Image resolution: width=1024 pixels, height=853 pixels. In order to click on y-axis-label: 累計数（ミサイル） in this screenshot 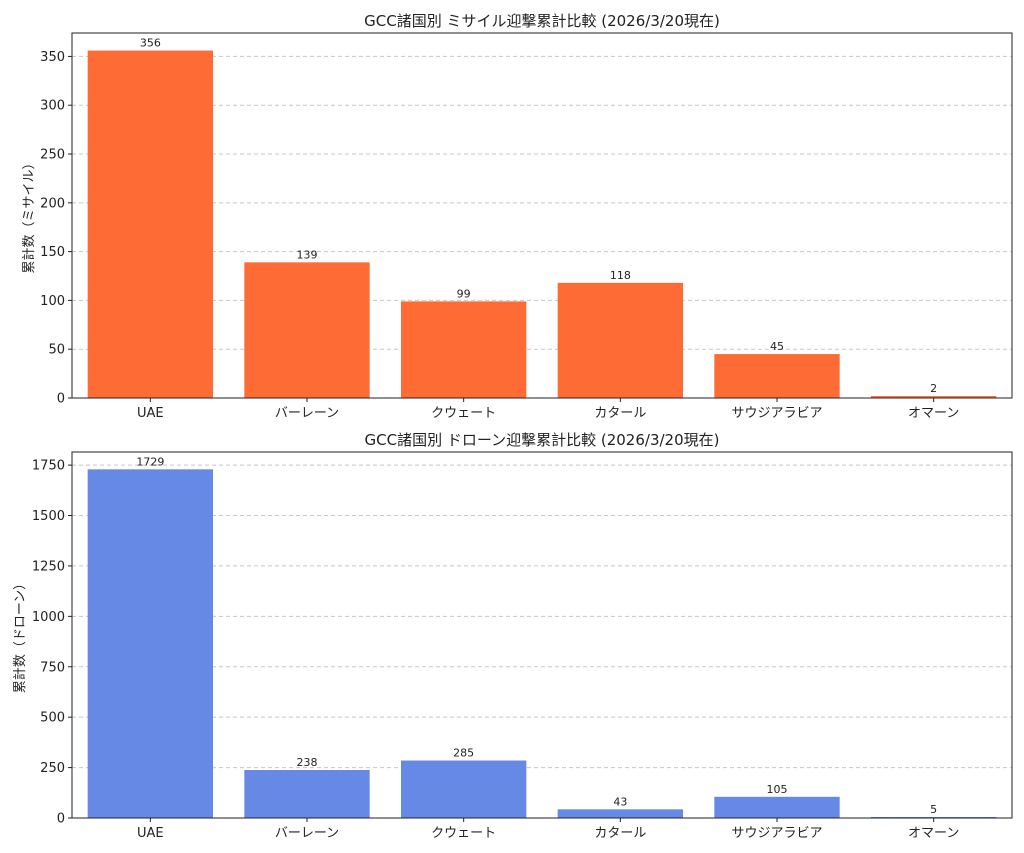, I will do `click(29, 214)`.